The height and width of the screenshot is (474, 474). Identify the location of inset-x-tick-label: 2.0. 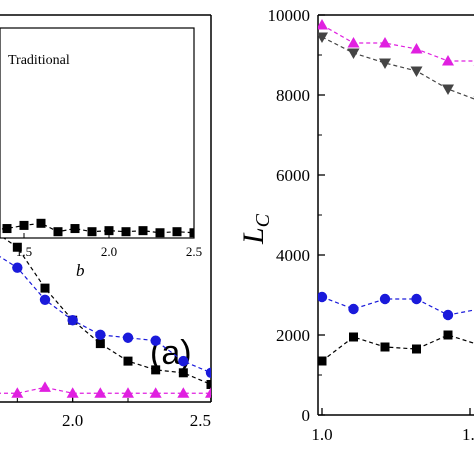
(109, 251).